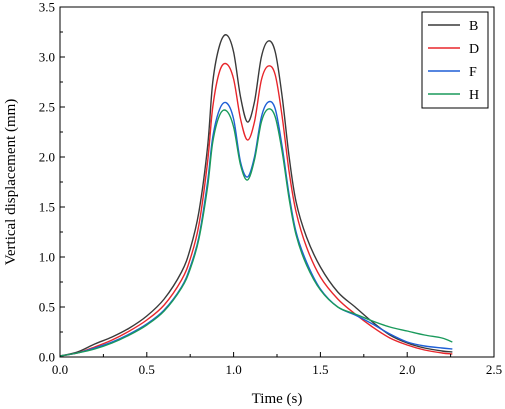 This screenshot has width=505, height=409. Describe the element at coordinates (47, 207) in the screenshot. I see `y-tick-label: 1.5` at that location.